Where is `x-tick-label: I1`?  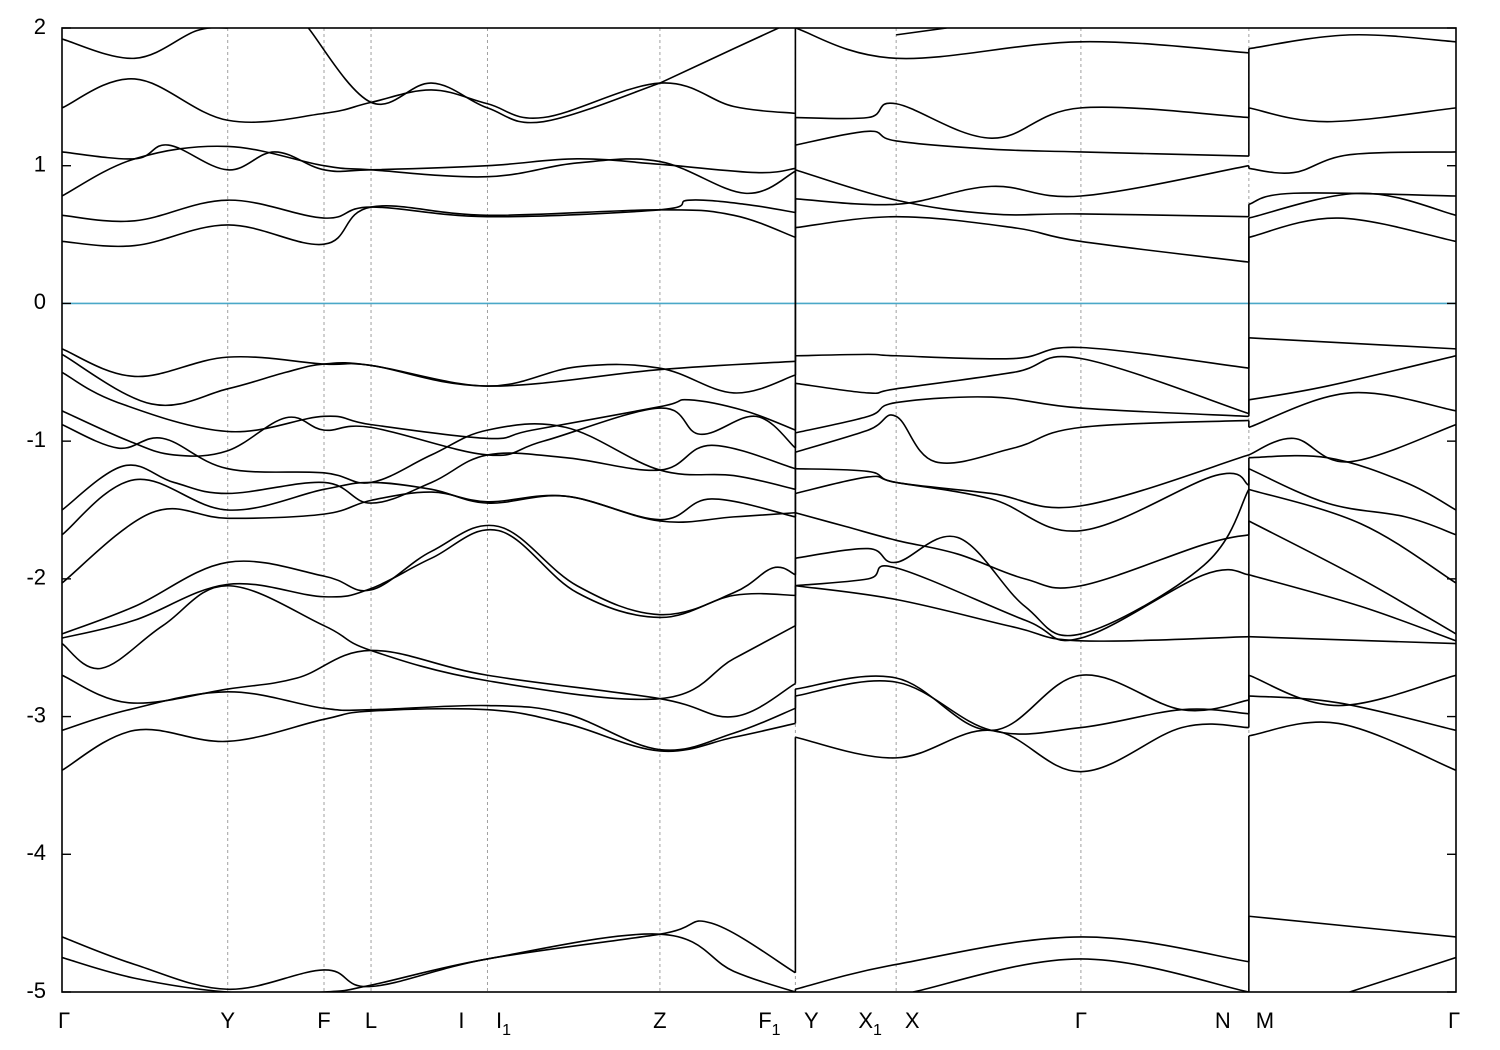
x-tick-label: I1 is located at coordinates (503, 1023).